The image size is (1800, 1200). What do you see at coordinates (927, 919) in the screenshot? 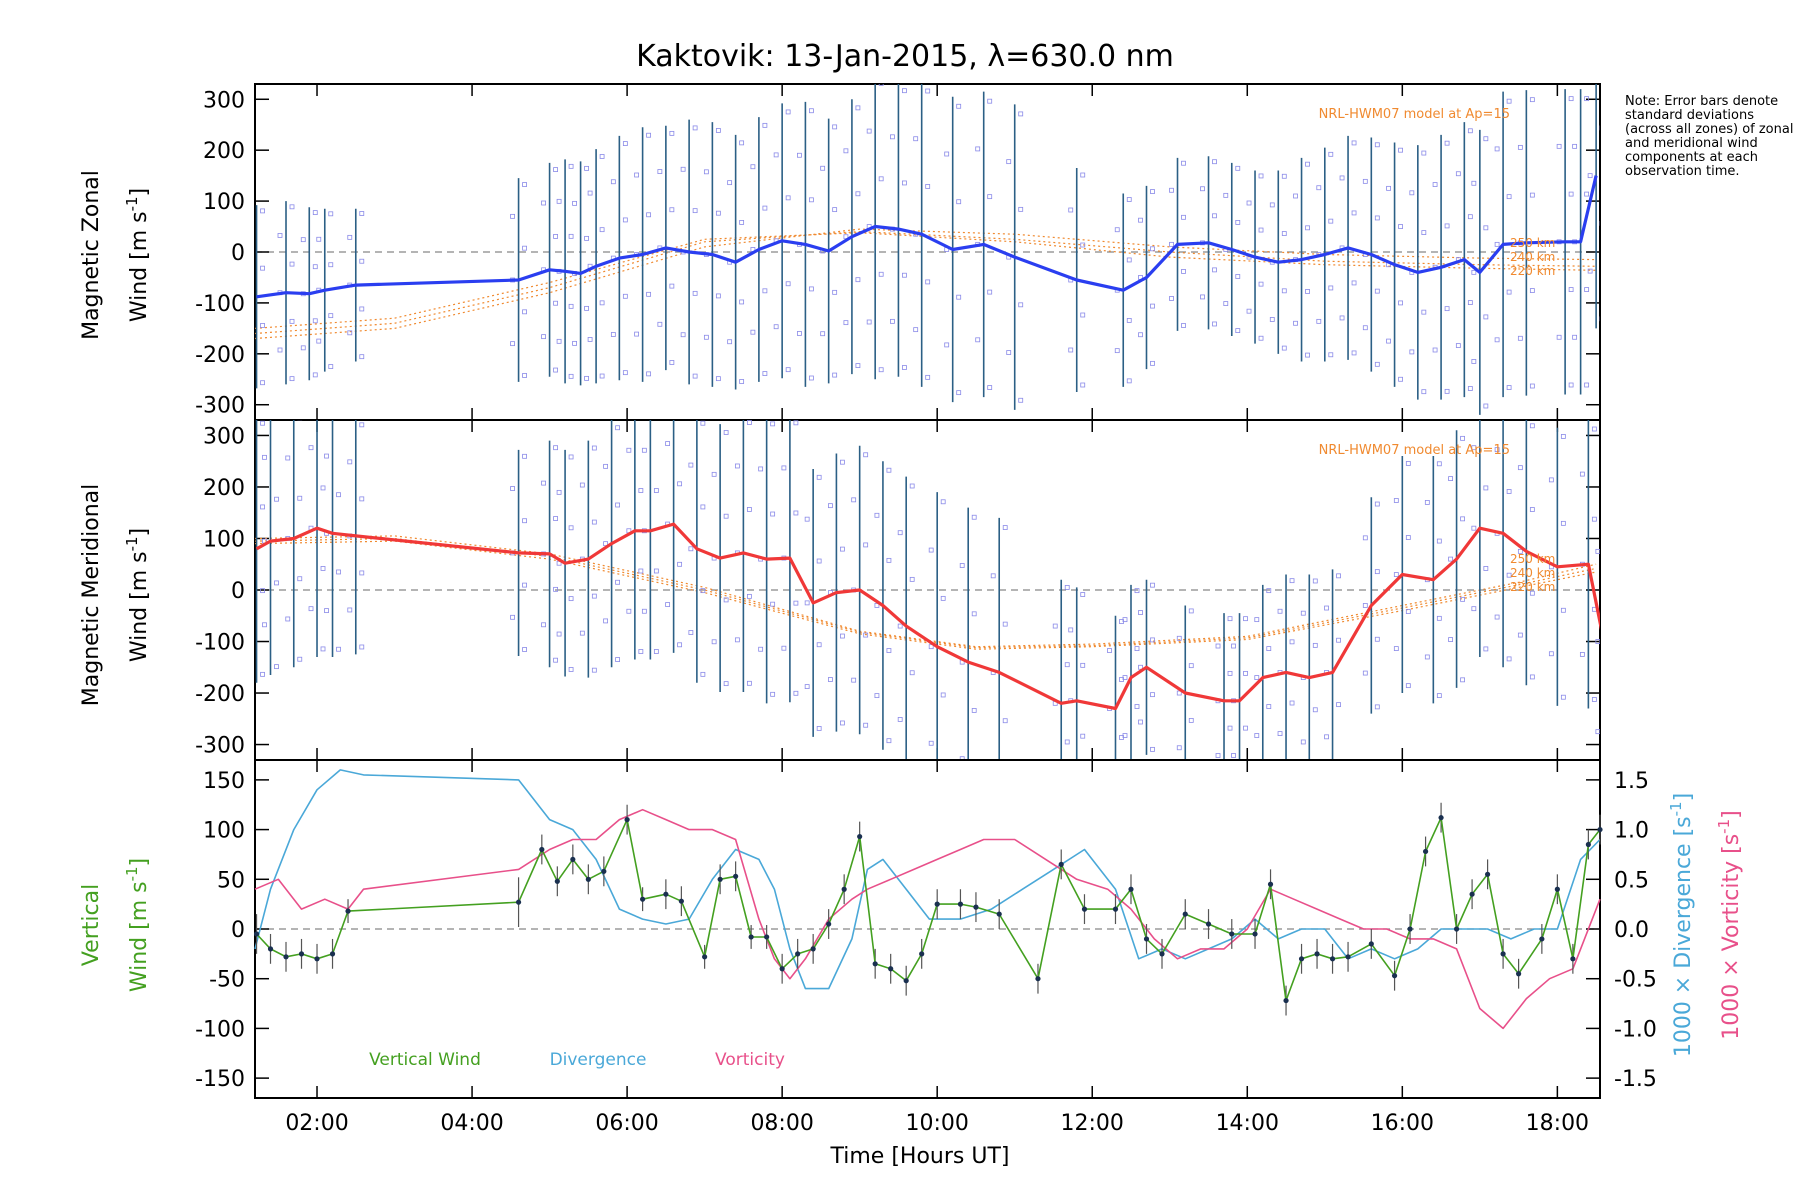
I see `vorticity-line` at bounding box center [927, 919].